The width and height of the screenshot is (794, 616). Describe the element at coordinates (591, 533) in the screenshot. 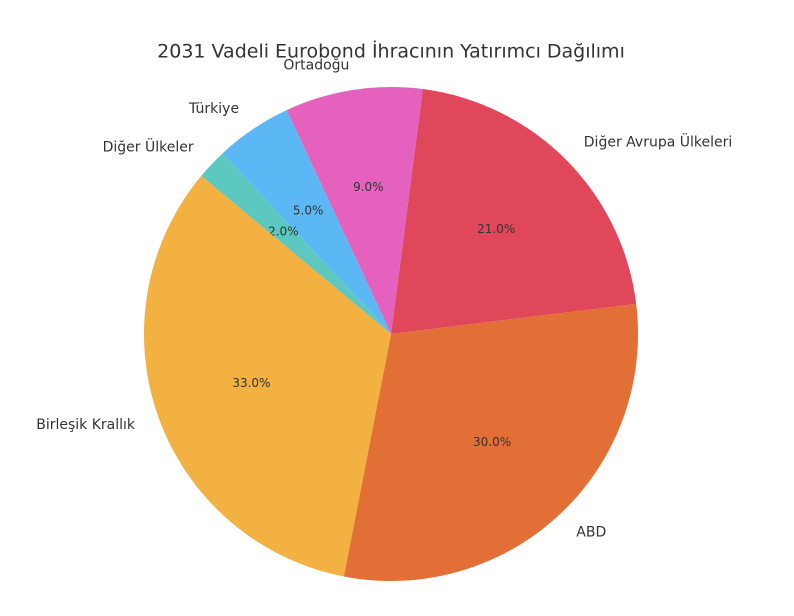

I see `slice-label: ABD` at that location.